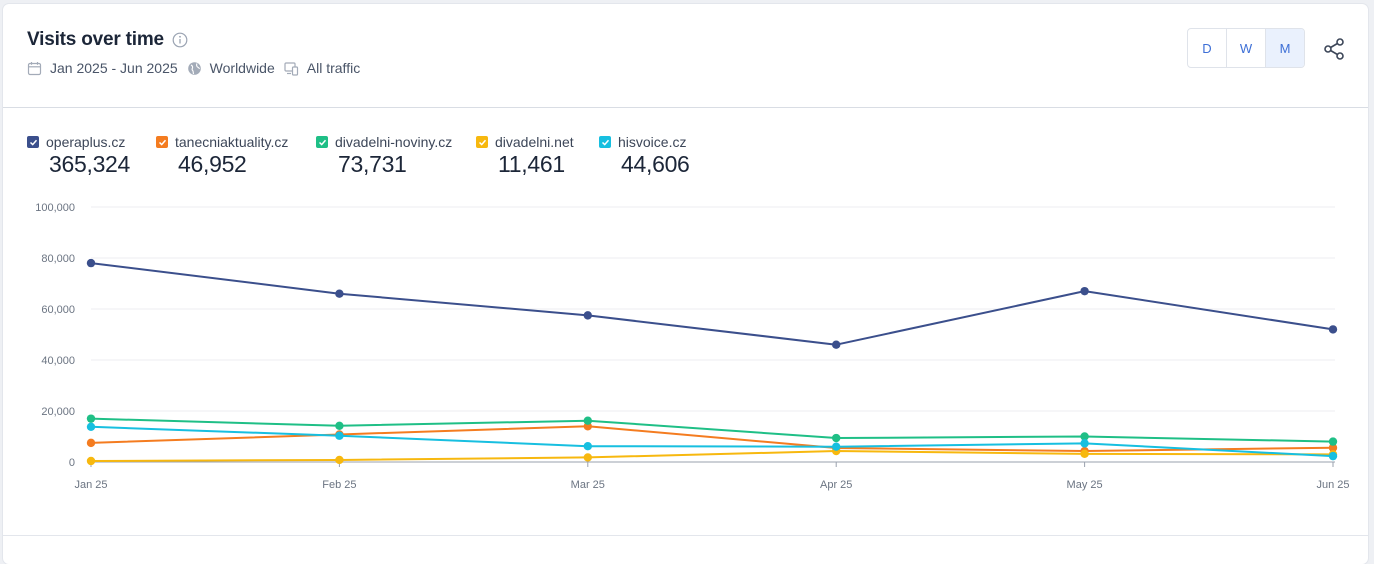 The width and height of the screenshot is (1374, 564). Describe the element at coordinates (1085, 485) in the screenshot. I see `x-tick-label: May 25` at that location.